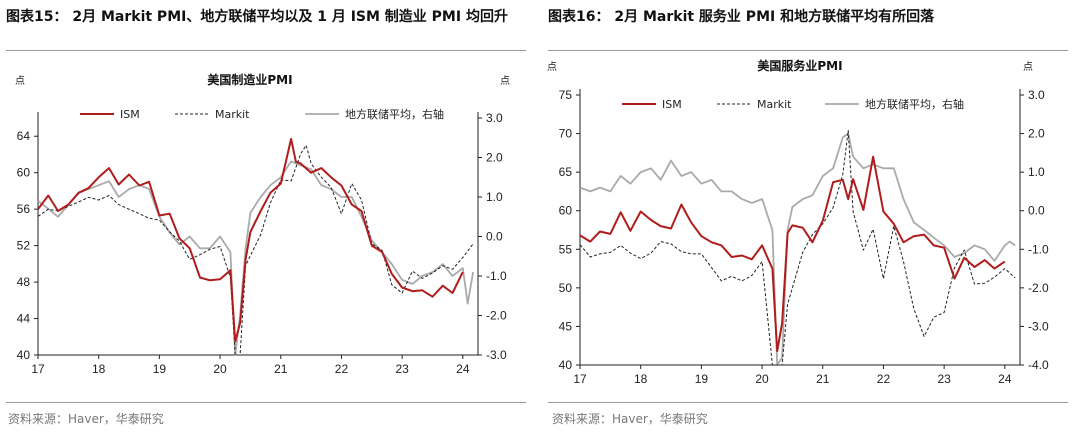 This screenshot has width=1080, height=440. What do you see at coordinates (24, 319) in the screenshot?
I see `left-tick-label: 44` at bounding box center [24, 319].